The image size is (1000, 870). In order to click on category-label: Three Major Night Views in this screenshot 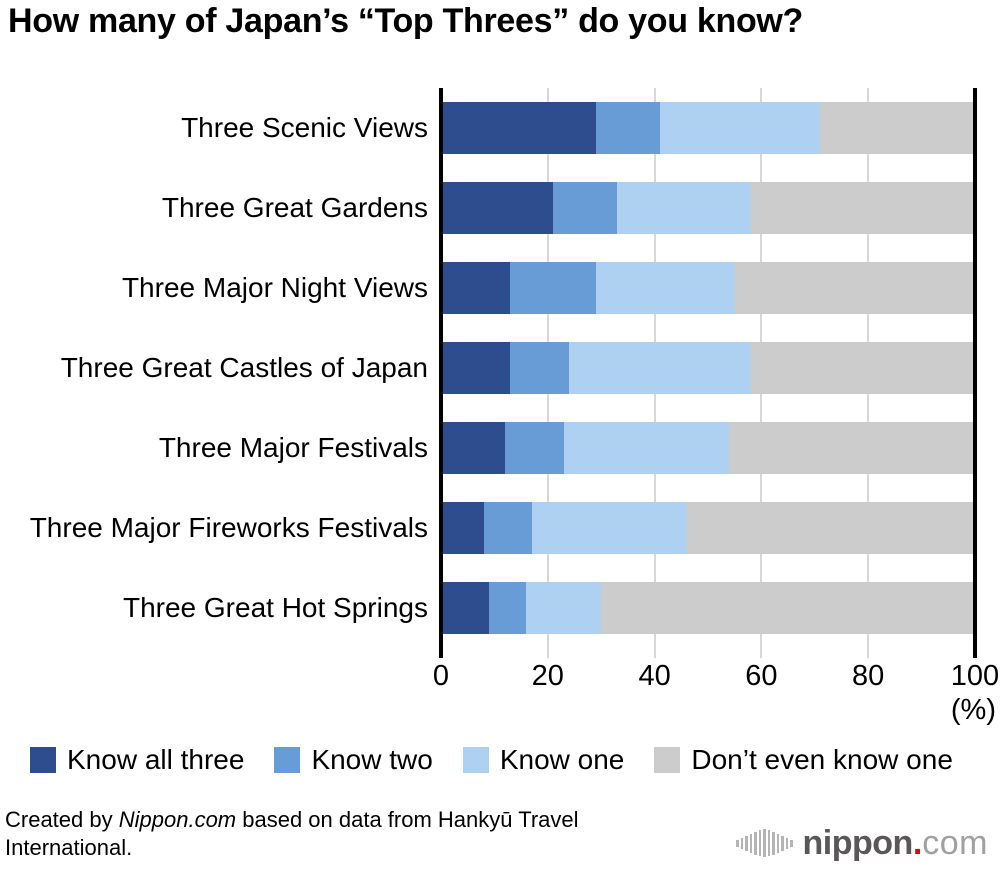, I will do `click(274, 287)`.